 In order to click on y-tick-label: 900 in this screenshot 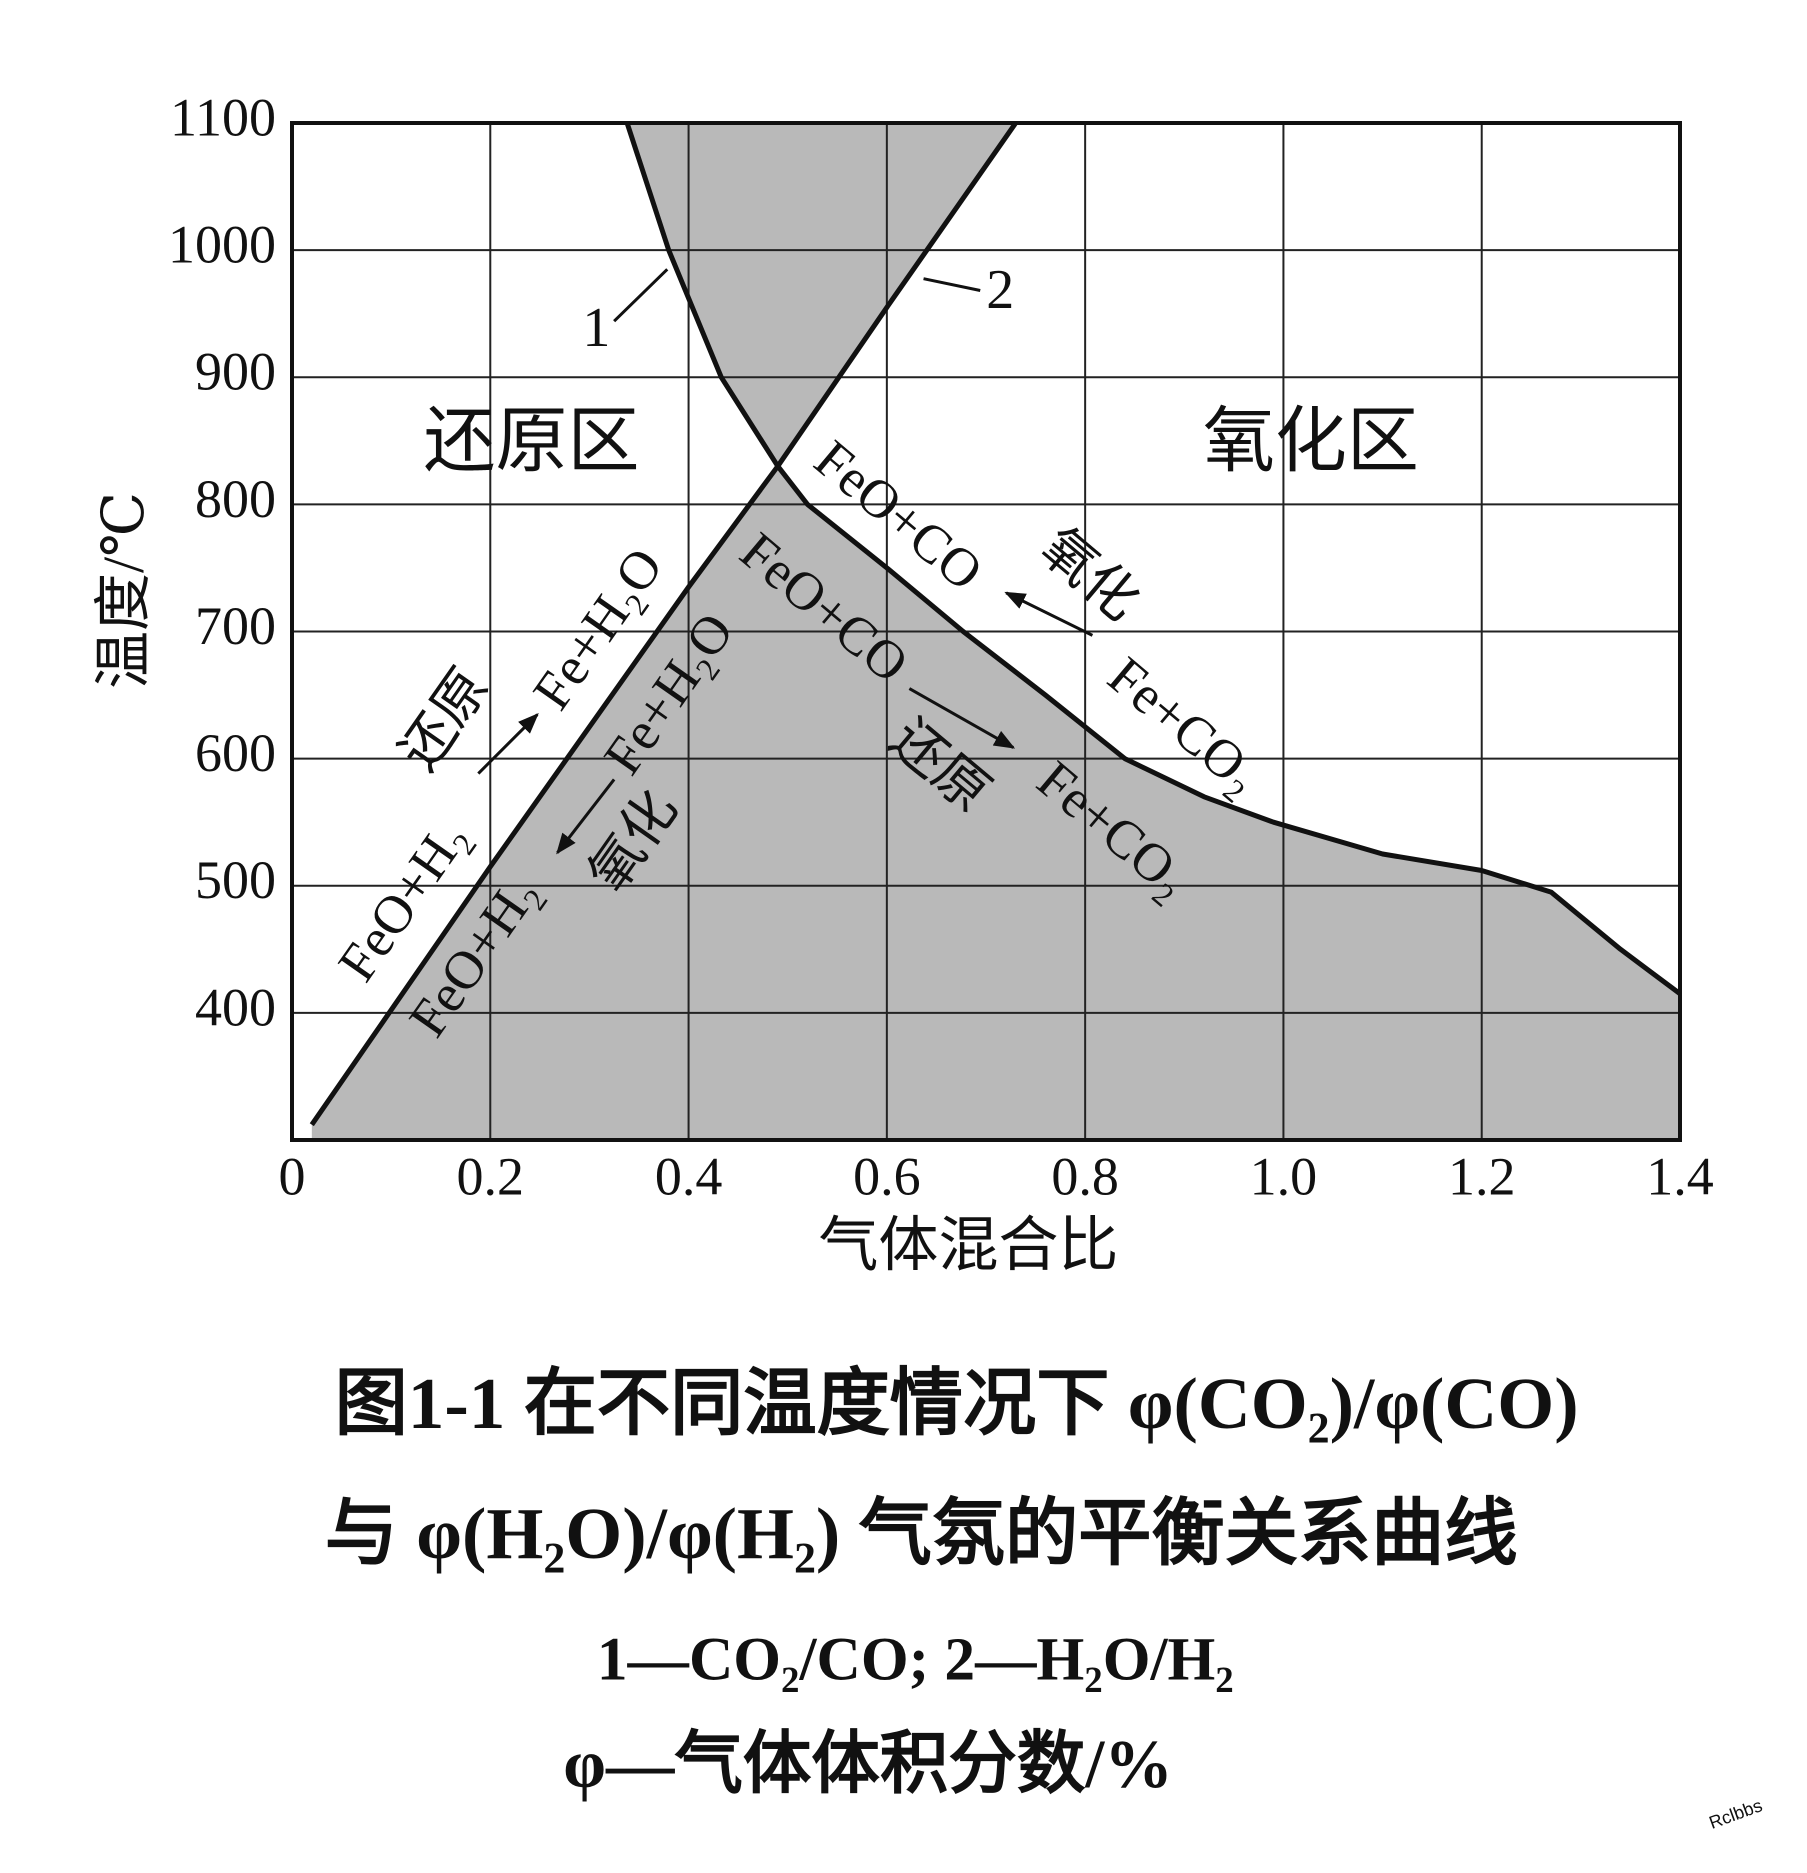, I will do `click(235, 372)`.